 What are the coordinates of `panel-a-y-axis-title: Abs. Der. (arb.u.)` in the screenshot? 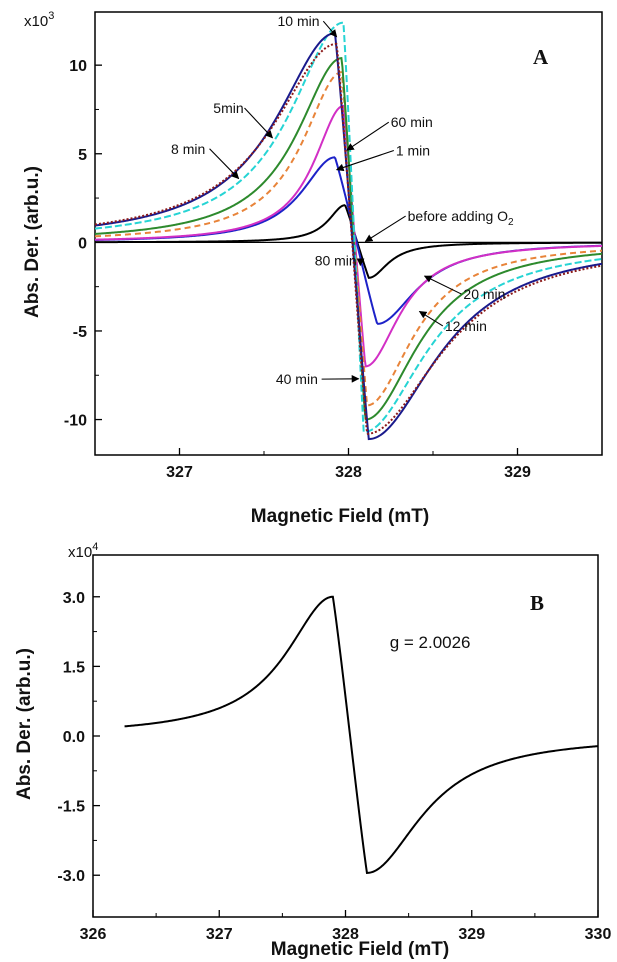 It's located at (32, 242).